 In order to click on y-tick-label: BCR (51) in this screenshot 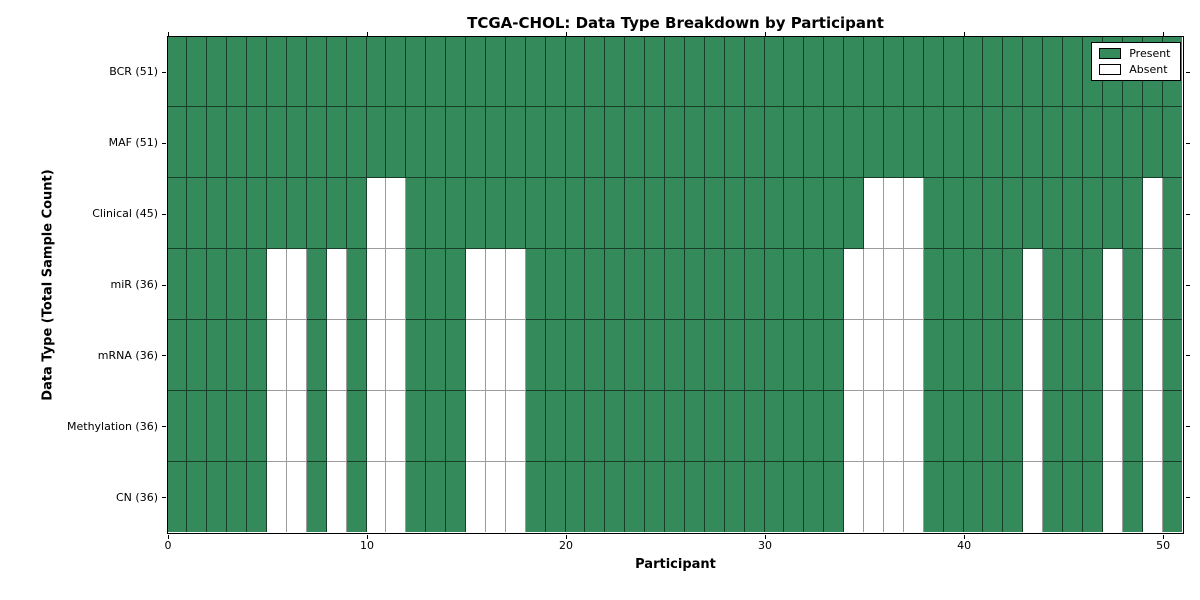, I will do `click(133, 72)`.